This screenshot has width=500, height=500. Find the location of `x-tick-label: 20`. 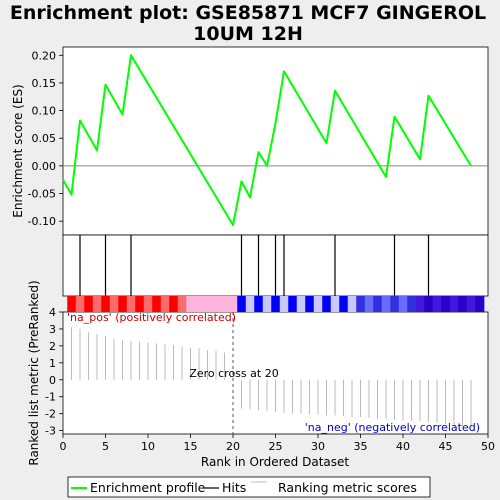

x-tick-label: 20 is located at coordinates (233, 446).